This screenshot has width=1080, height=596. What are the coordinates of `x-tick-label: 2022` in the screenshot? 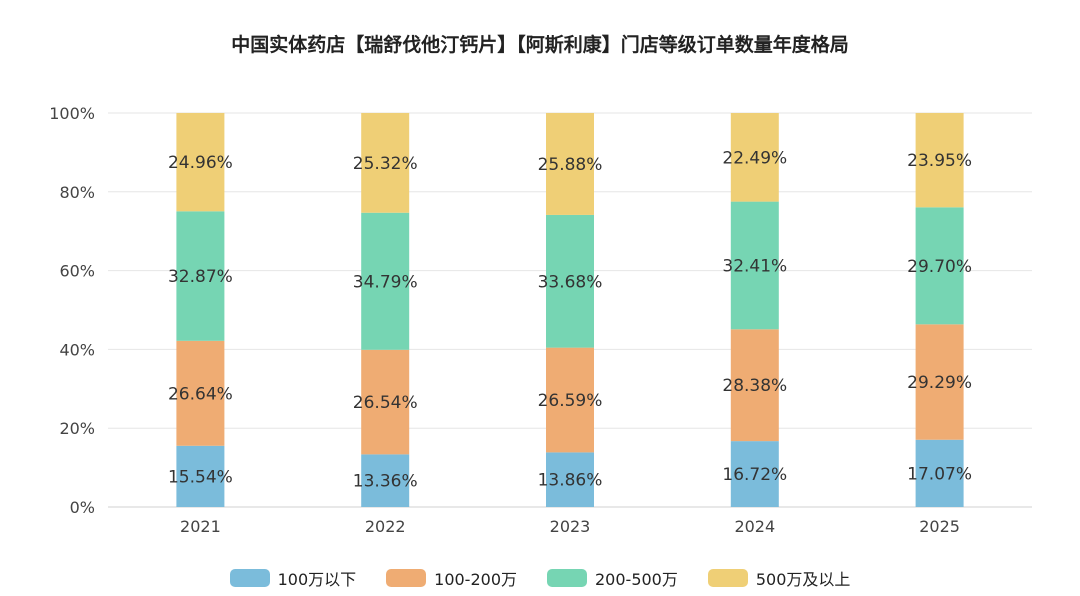 It's located at (385, 526).